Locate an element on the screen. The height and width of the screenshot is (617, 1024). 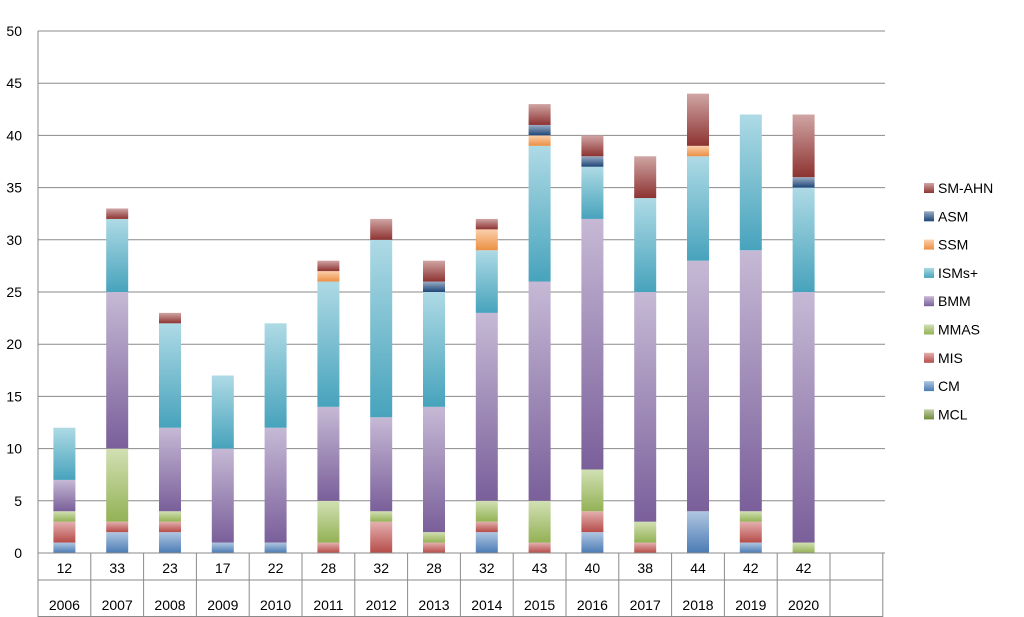
bar-stack-2017 is located at coordinates (645, 354).